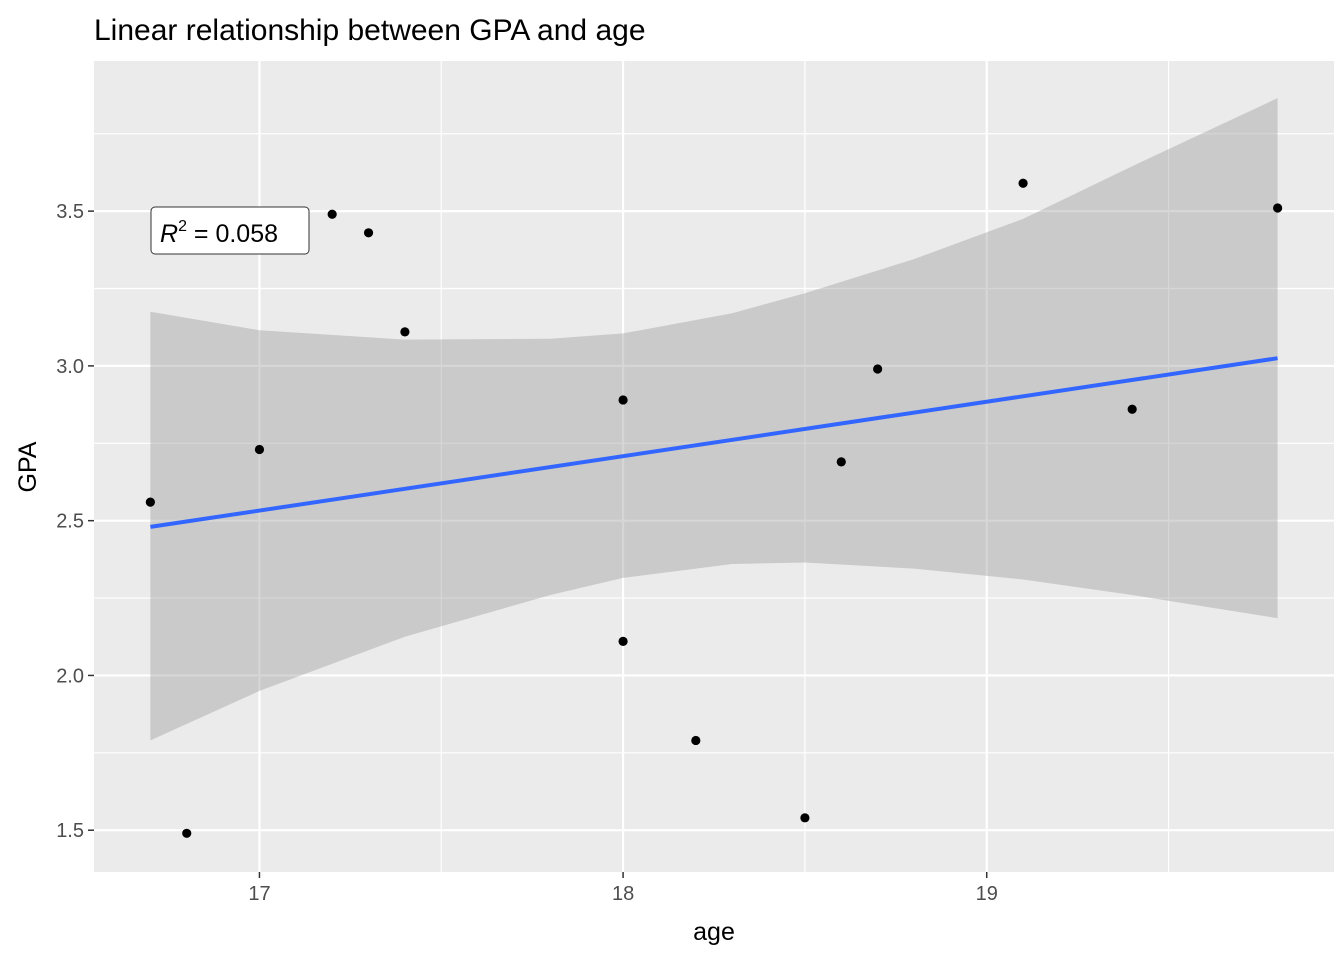  Describe the element at coordinates (259, 894) in the screenshot. I see `x-tick-label: 17` at that location.